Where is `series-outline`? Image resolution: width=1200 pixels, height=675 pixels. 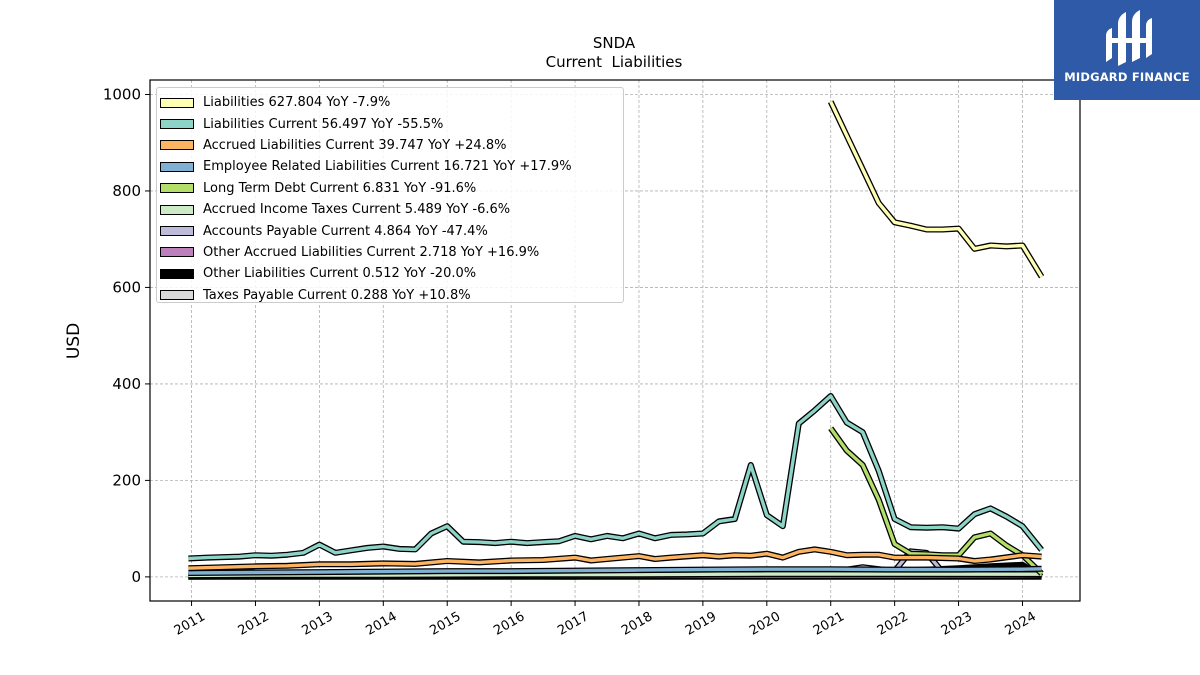 series-outline is located at coordinates (936, 189).